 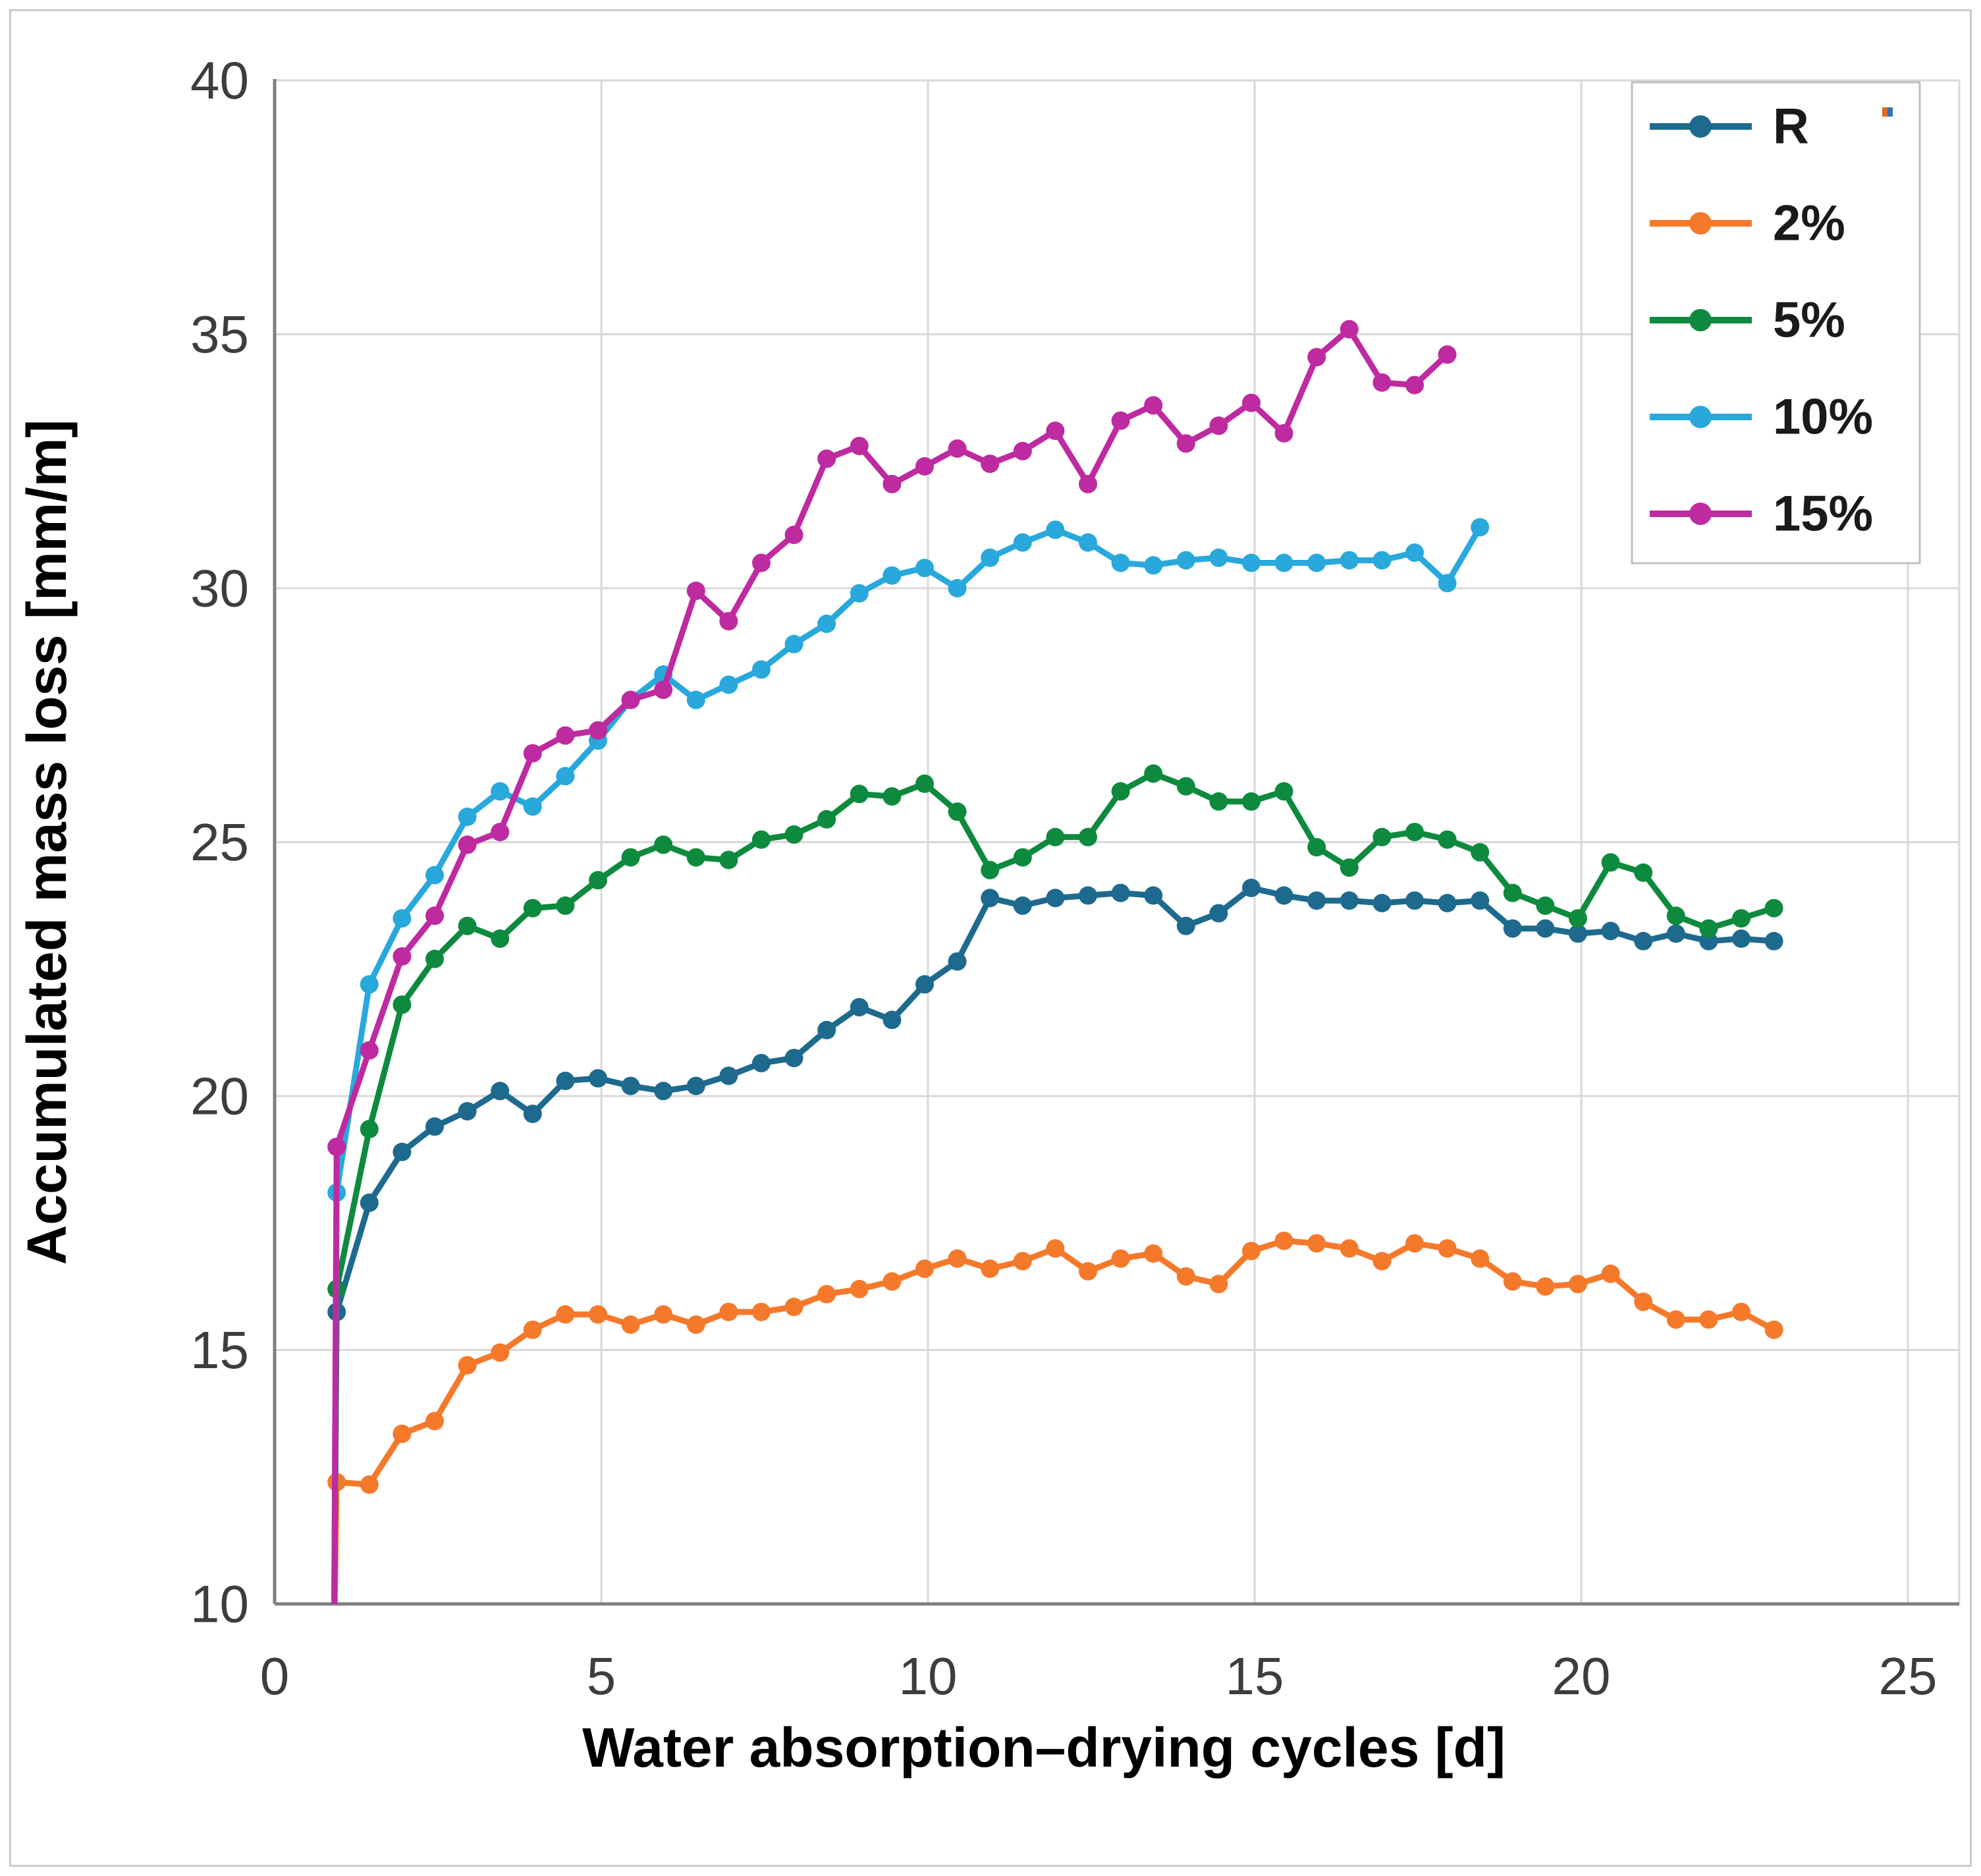 What do you see at coordinates (1884, 112) in the screenshot?
I see `artifact-dot-left` at bounding box center [1884, 112].